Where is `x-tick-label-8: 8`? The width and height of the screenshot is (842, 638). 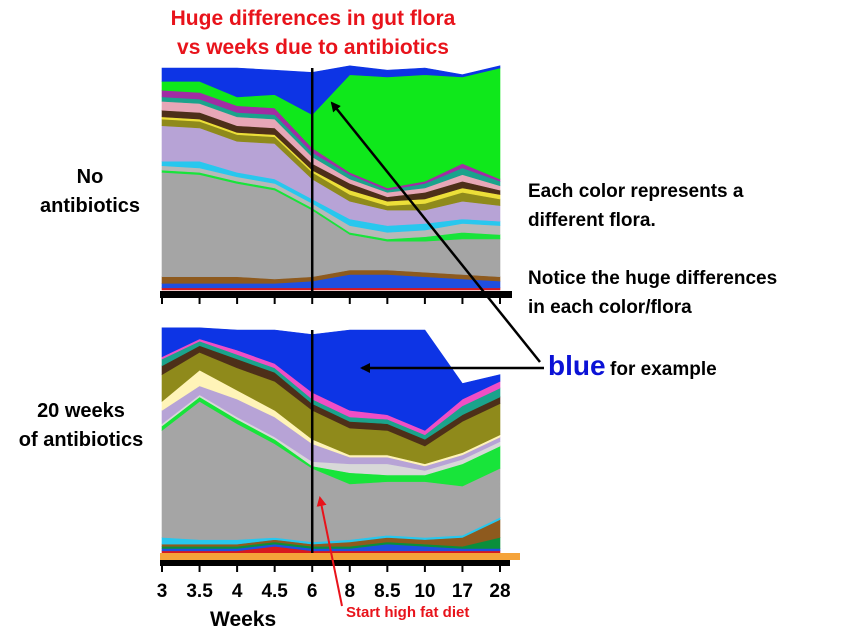
x-tick-label-8: 8 is located at coordinates (349, 591).